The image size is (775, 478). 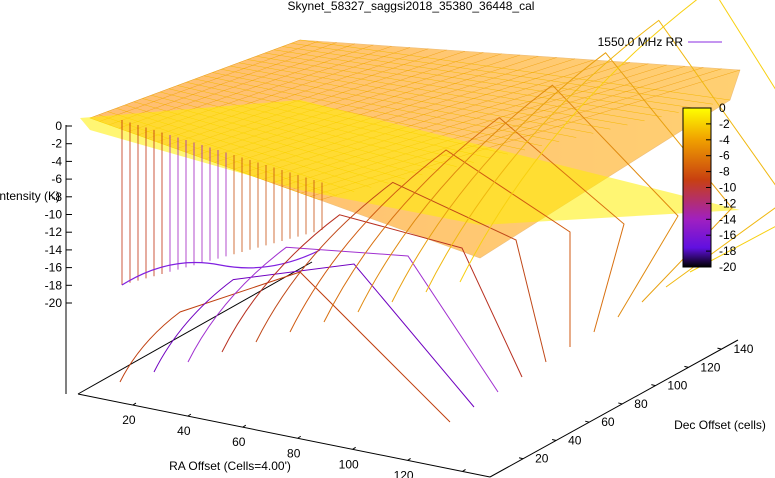 I want to click on z-tick-label: 0, so click(x=58, y=126).